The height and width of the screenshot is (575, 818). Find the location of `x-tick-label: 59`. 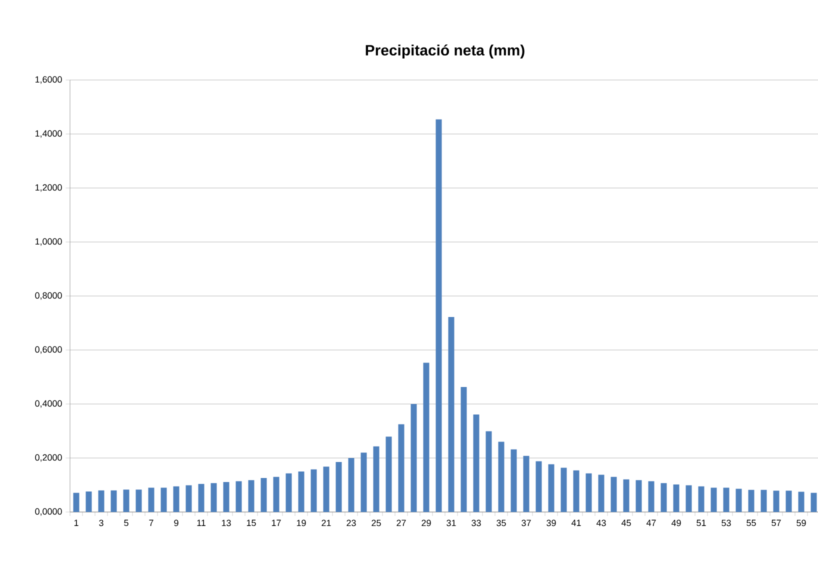

x-tick-label: 59 is located at coordinates (801, 523).